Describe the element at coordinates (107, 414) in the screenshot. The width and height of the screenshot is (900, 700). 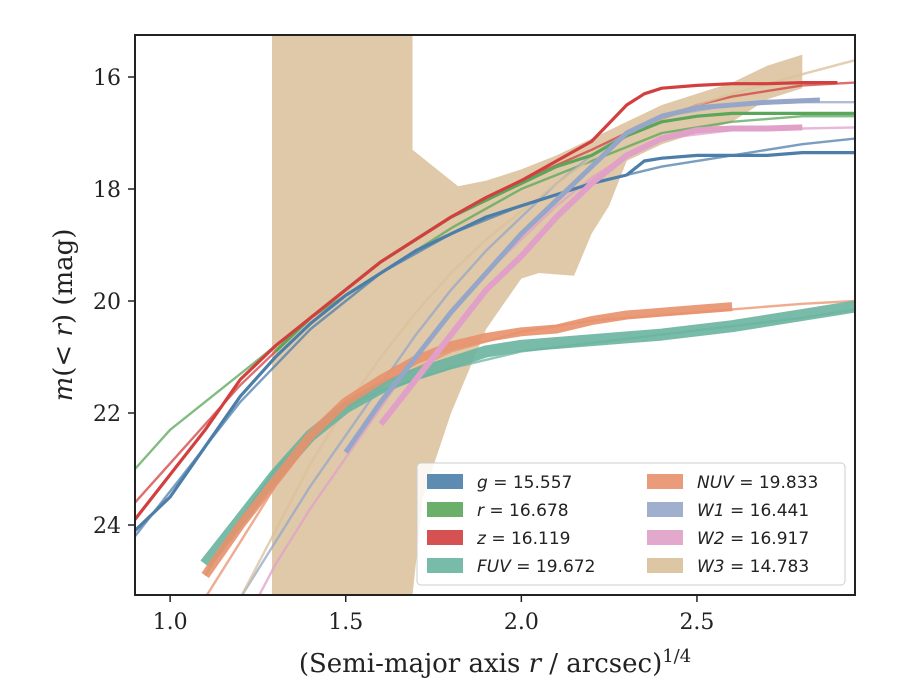
I see `y-tick-label: 22` at that location.